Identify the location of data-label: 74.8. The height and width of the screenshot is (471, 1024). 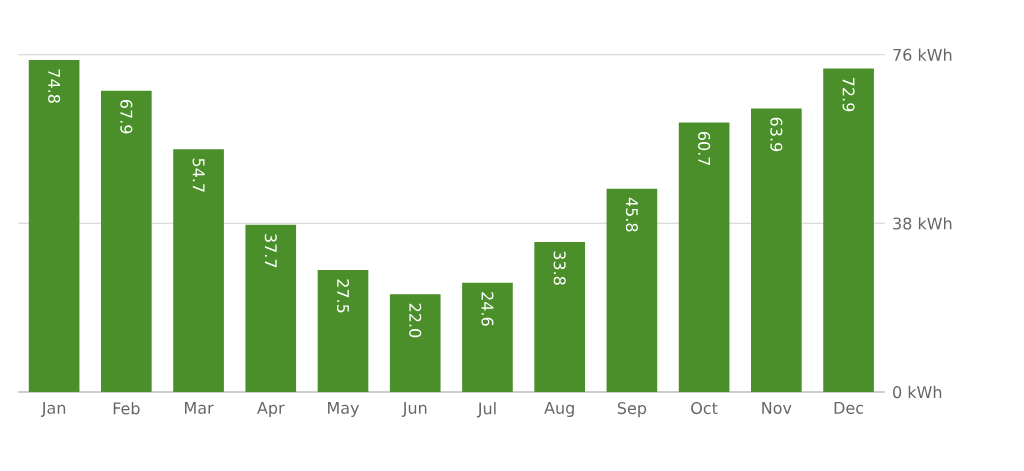
(54, 86).